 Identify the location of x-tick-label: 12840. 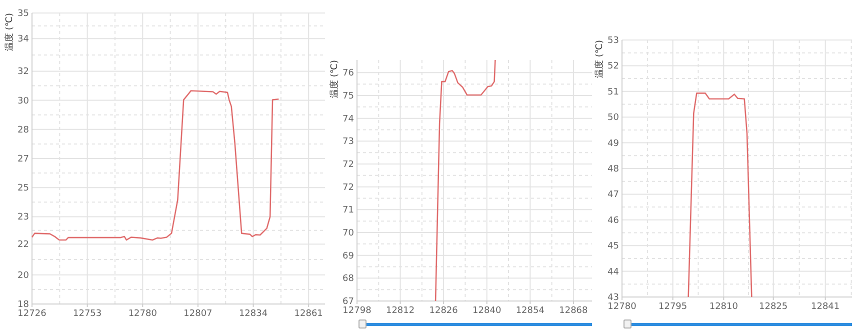
(487, 311).